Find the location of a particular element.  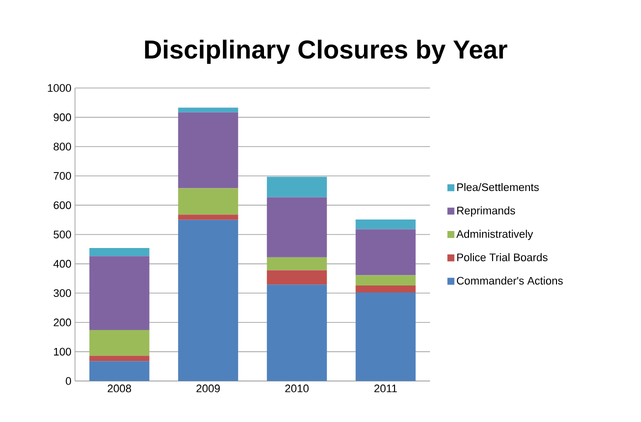

y-tick-label: 400 is located at coordinates (62, 264).